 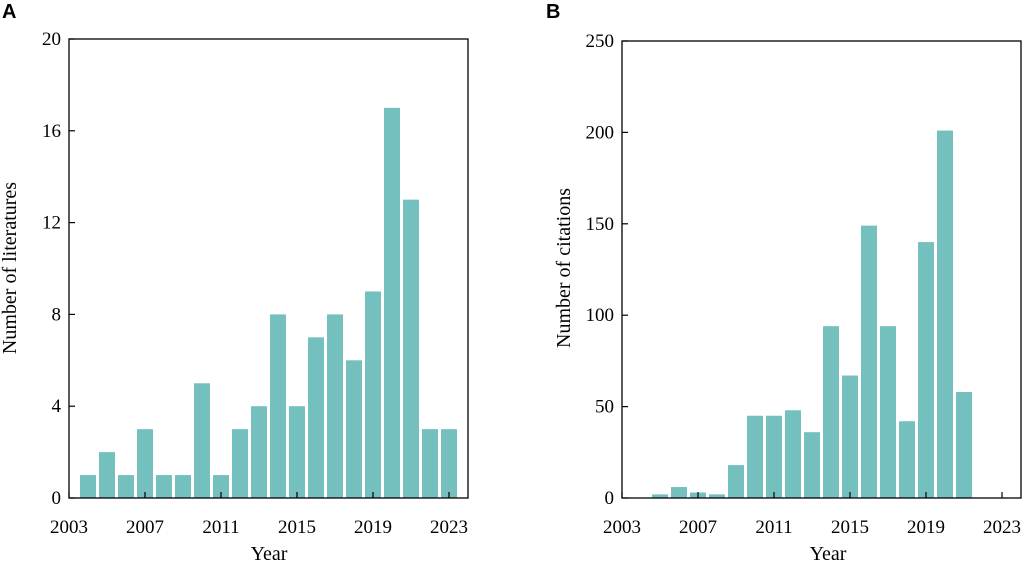 What do you see at coordinates (850, 527) in the screenshot?
I see `panel-b-x-tick-label-2015: 2015` at bounding box center [850, 527].